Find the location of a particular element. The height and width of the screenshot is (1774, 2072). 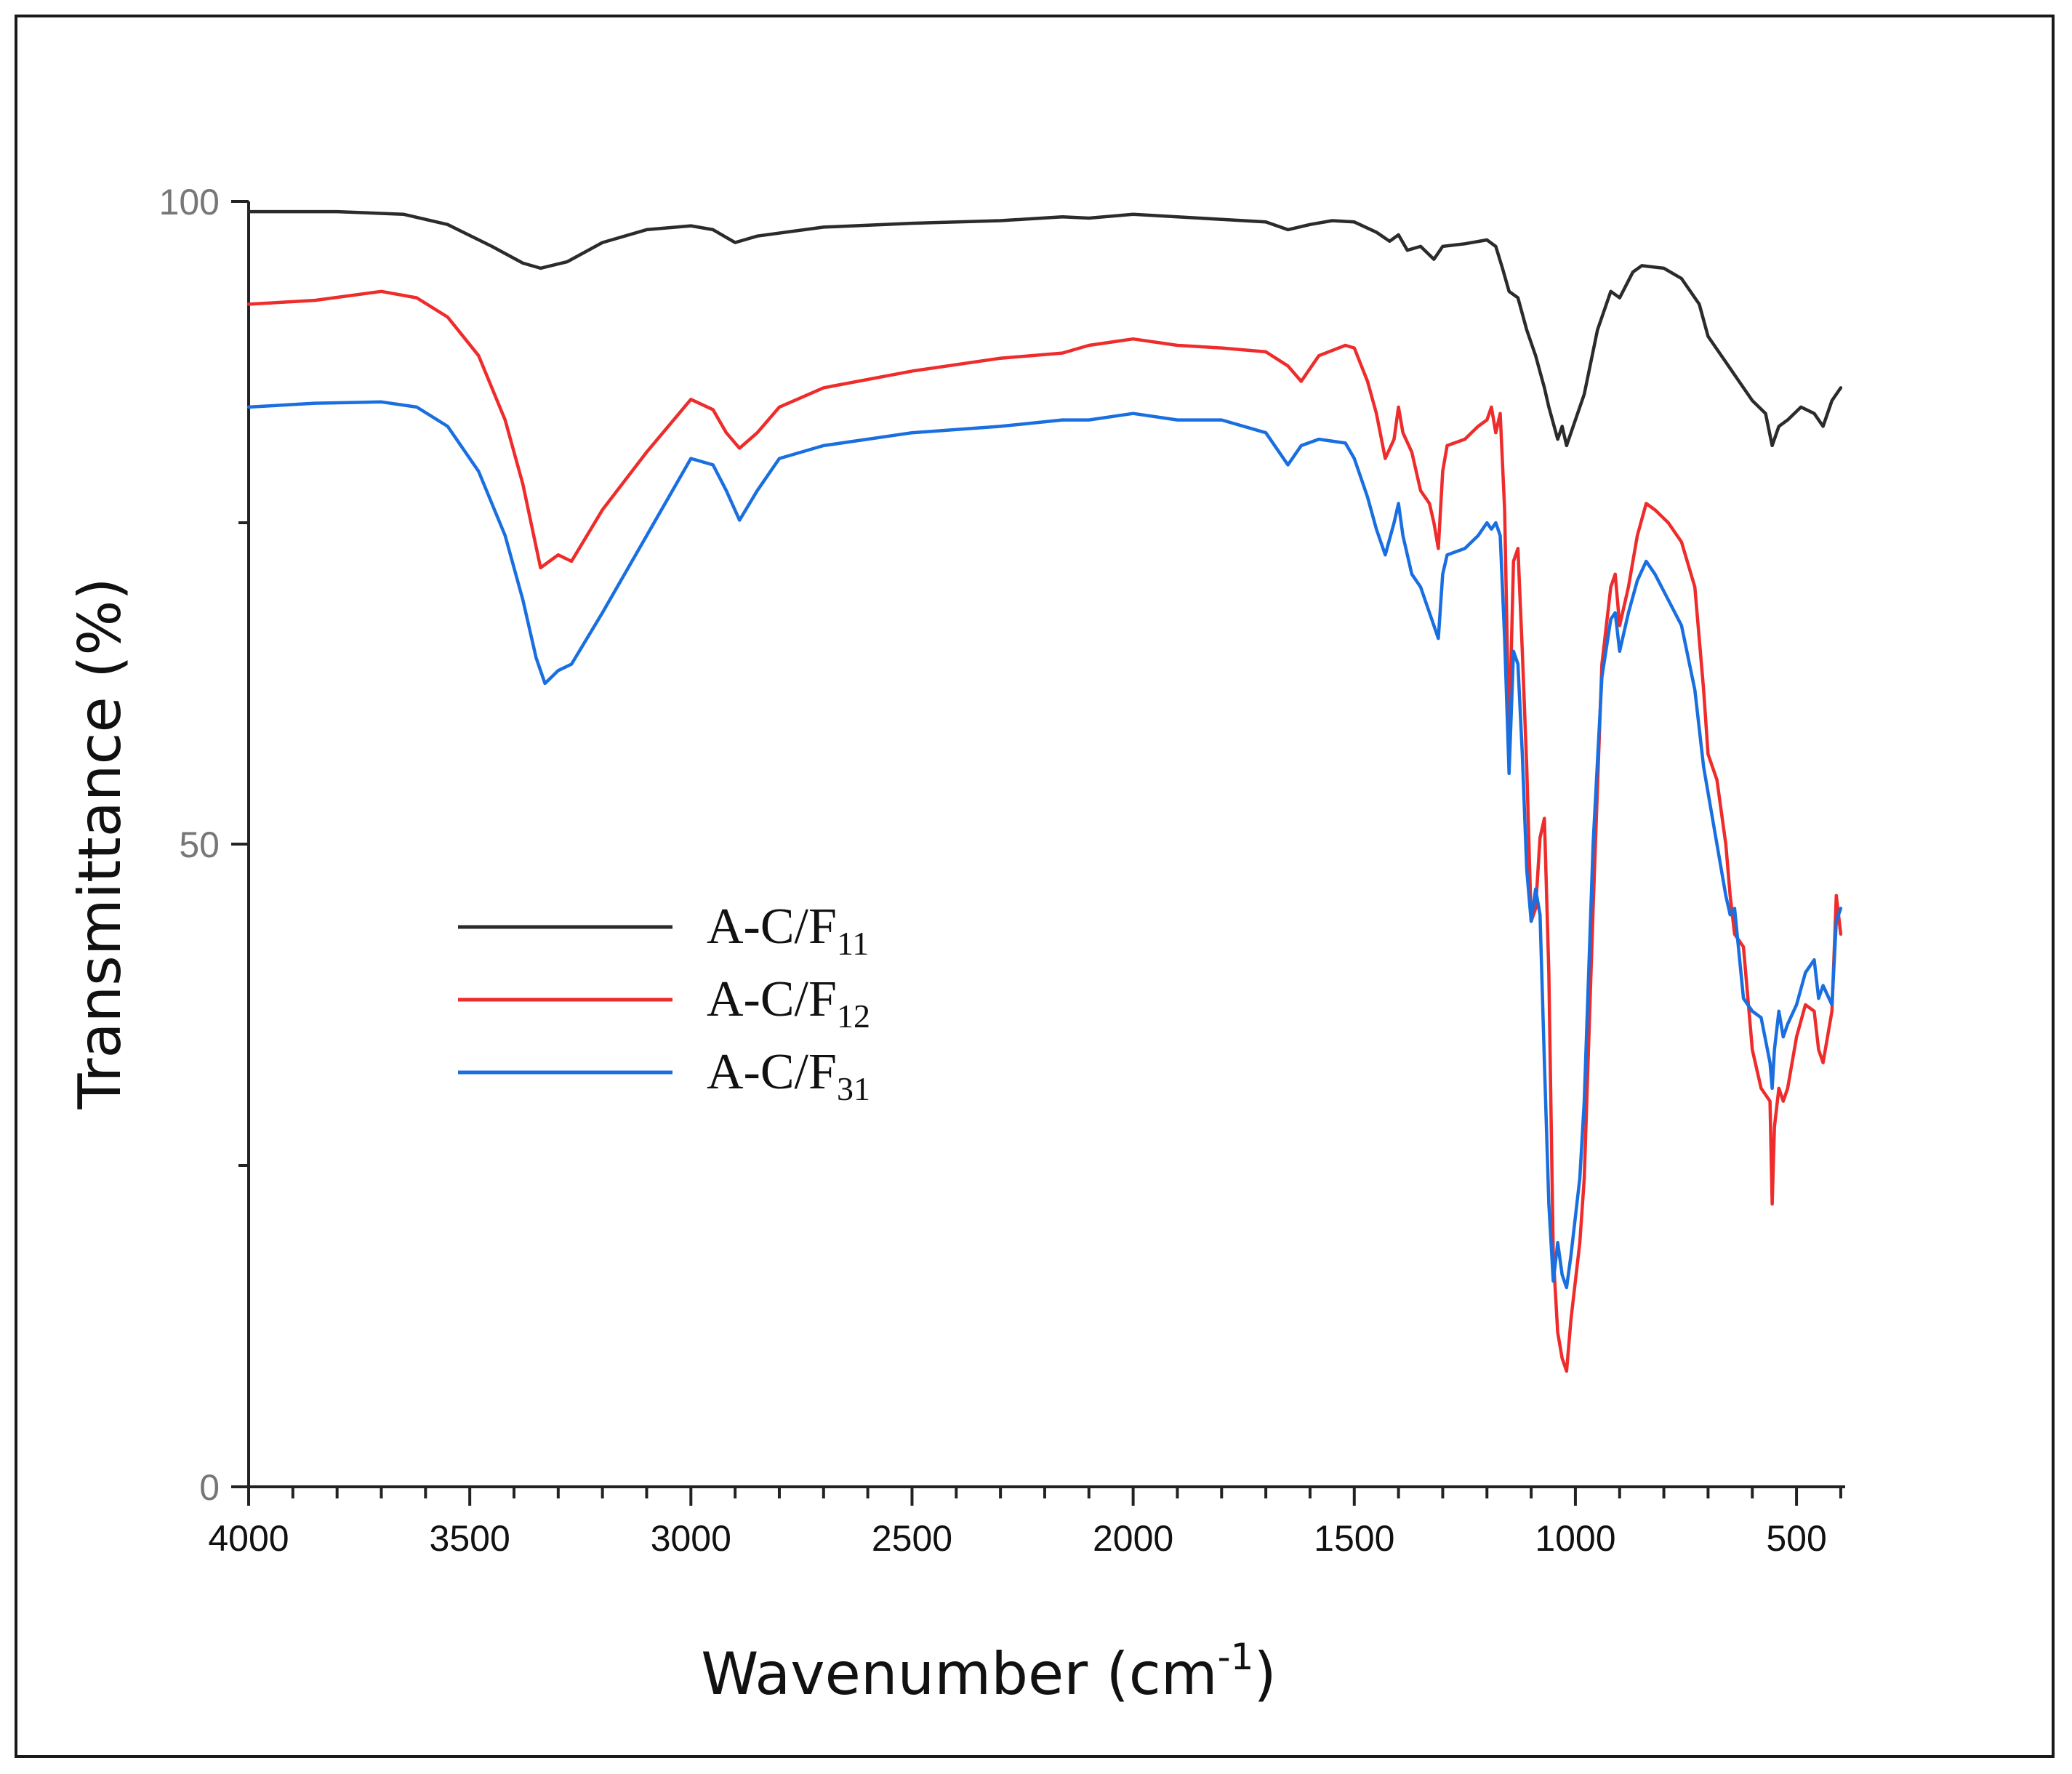

x-axis-title-main: Wavenumber (cm is located at coordinates (959, 1674).